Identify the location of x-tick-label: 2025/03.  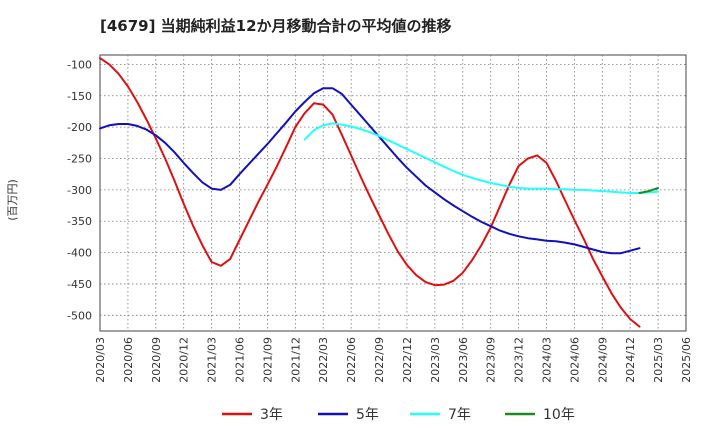
(658, 360).